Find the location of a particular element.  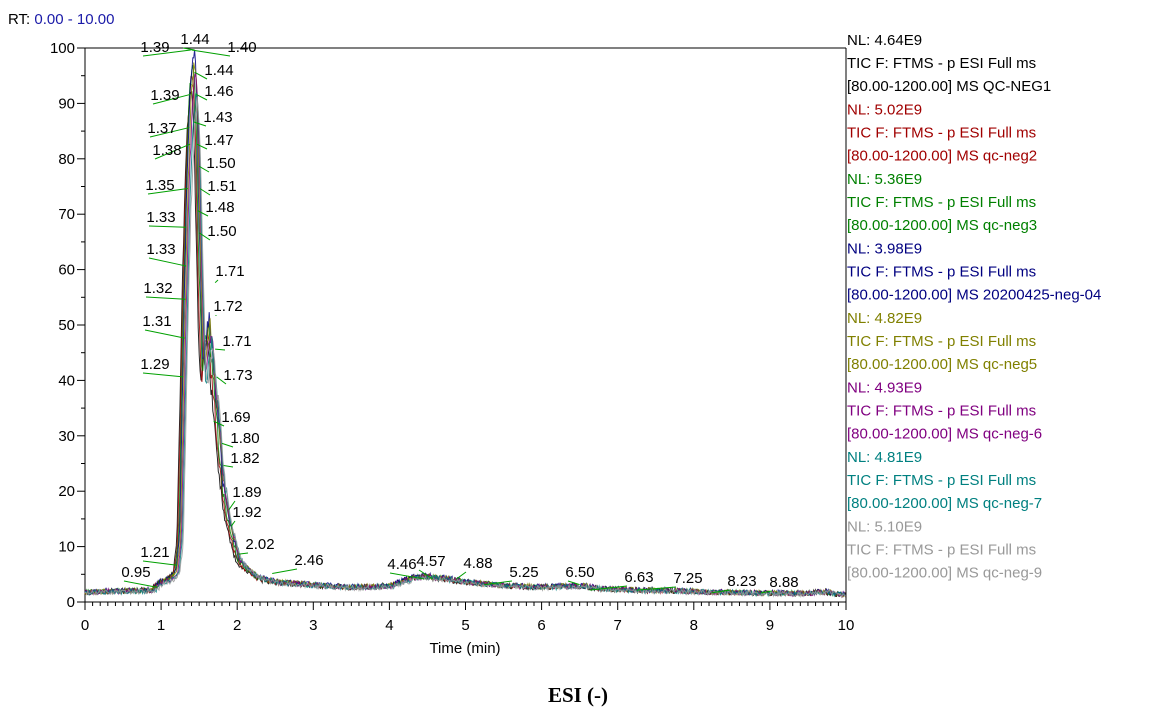

x-tick-label: 7 is located at coordinates (618, 625).